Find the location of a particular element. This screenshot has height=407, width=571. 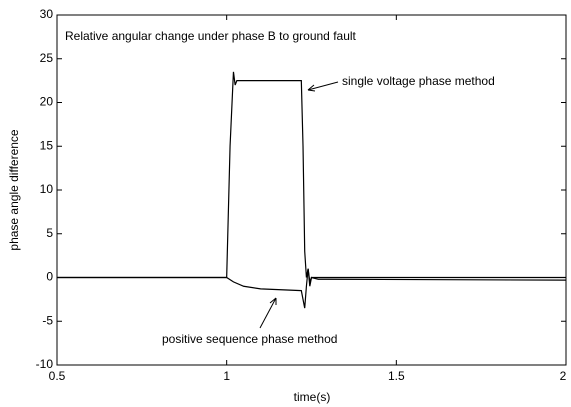

annotation: positive sequence phase method is located at coordinates (249, 339).